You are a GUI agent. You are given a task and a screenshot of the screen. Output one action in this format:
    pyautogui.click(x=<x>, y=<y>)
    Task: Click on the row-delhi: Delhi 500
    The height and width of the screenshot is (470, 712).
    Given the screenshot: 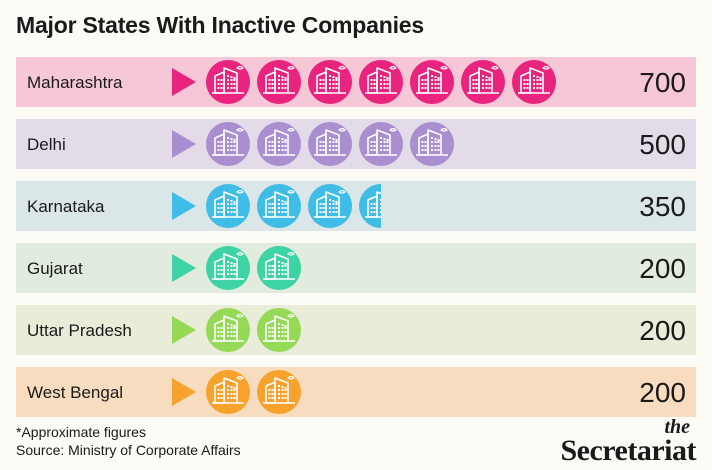 What is the action you would take?
    pyautogui.click(x=356, y=144)
    